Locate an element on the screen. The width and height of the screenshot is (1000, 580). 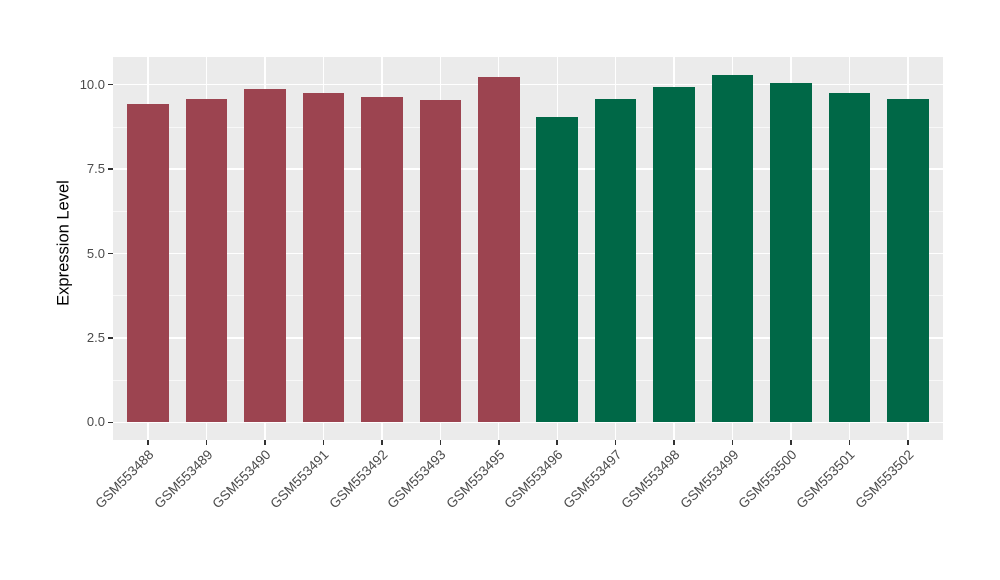
bar-GSM553498 is located at coordinates (674, 254).